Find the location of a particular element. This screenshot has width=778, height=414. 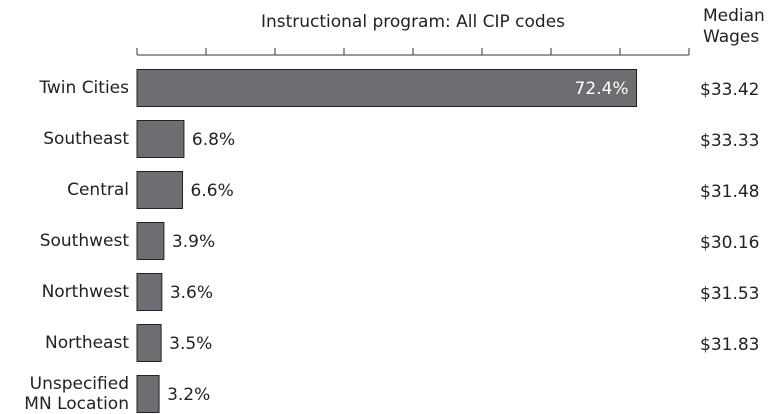

wage-value: $31.83 is located at coordinates (730, 345).